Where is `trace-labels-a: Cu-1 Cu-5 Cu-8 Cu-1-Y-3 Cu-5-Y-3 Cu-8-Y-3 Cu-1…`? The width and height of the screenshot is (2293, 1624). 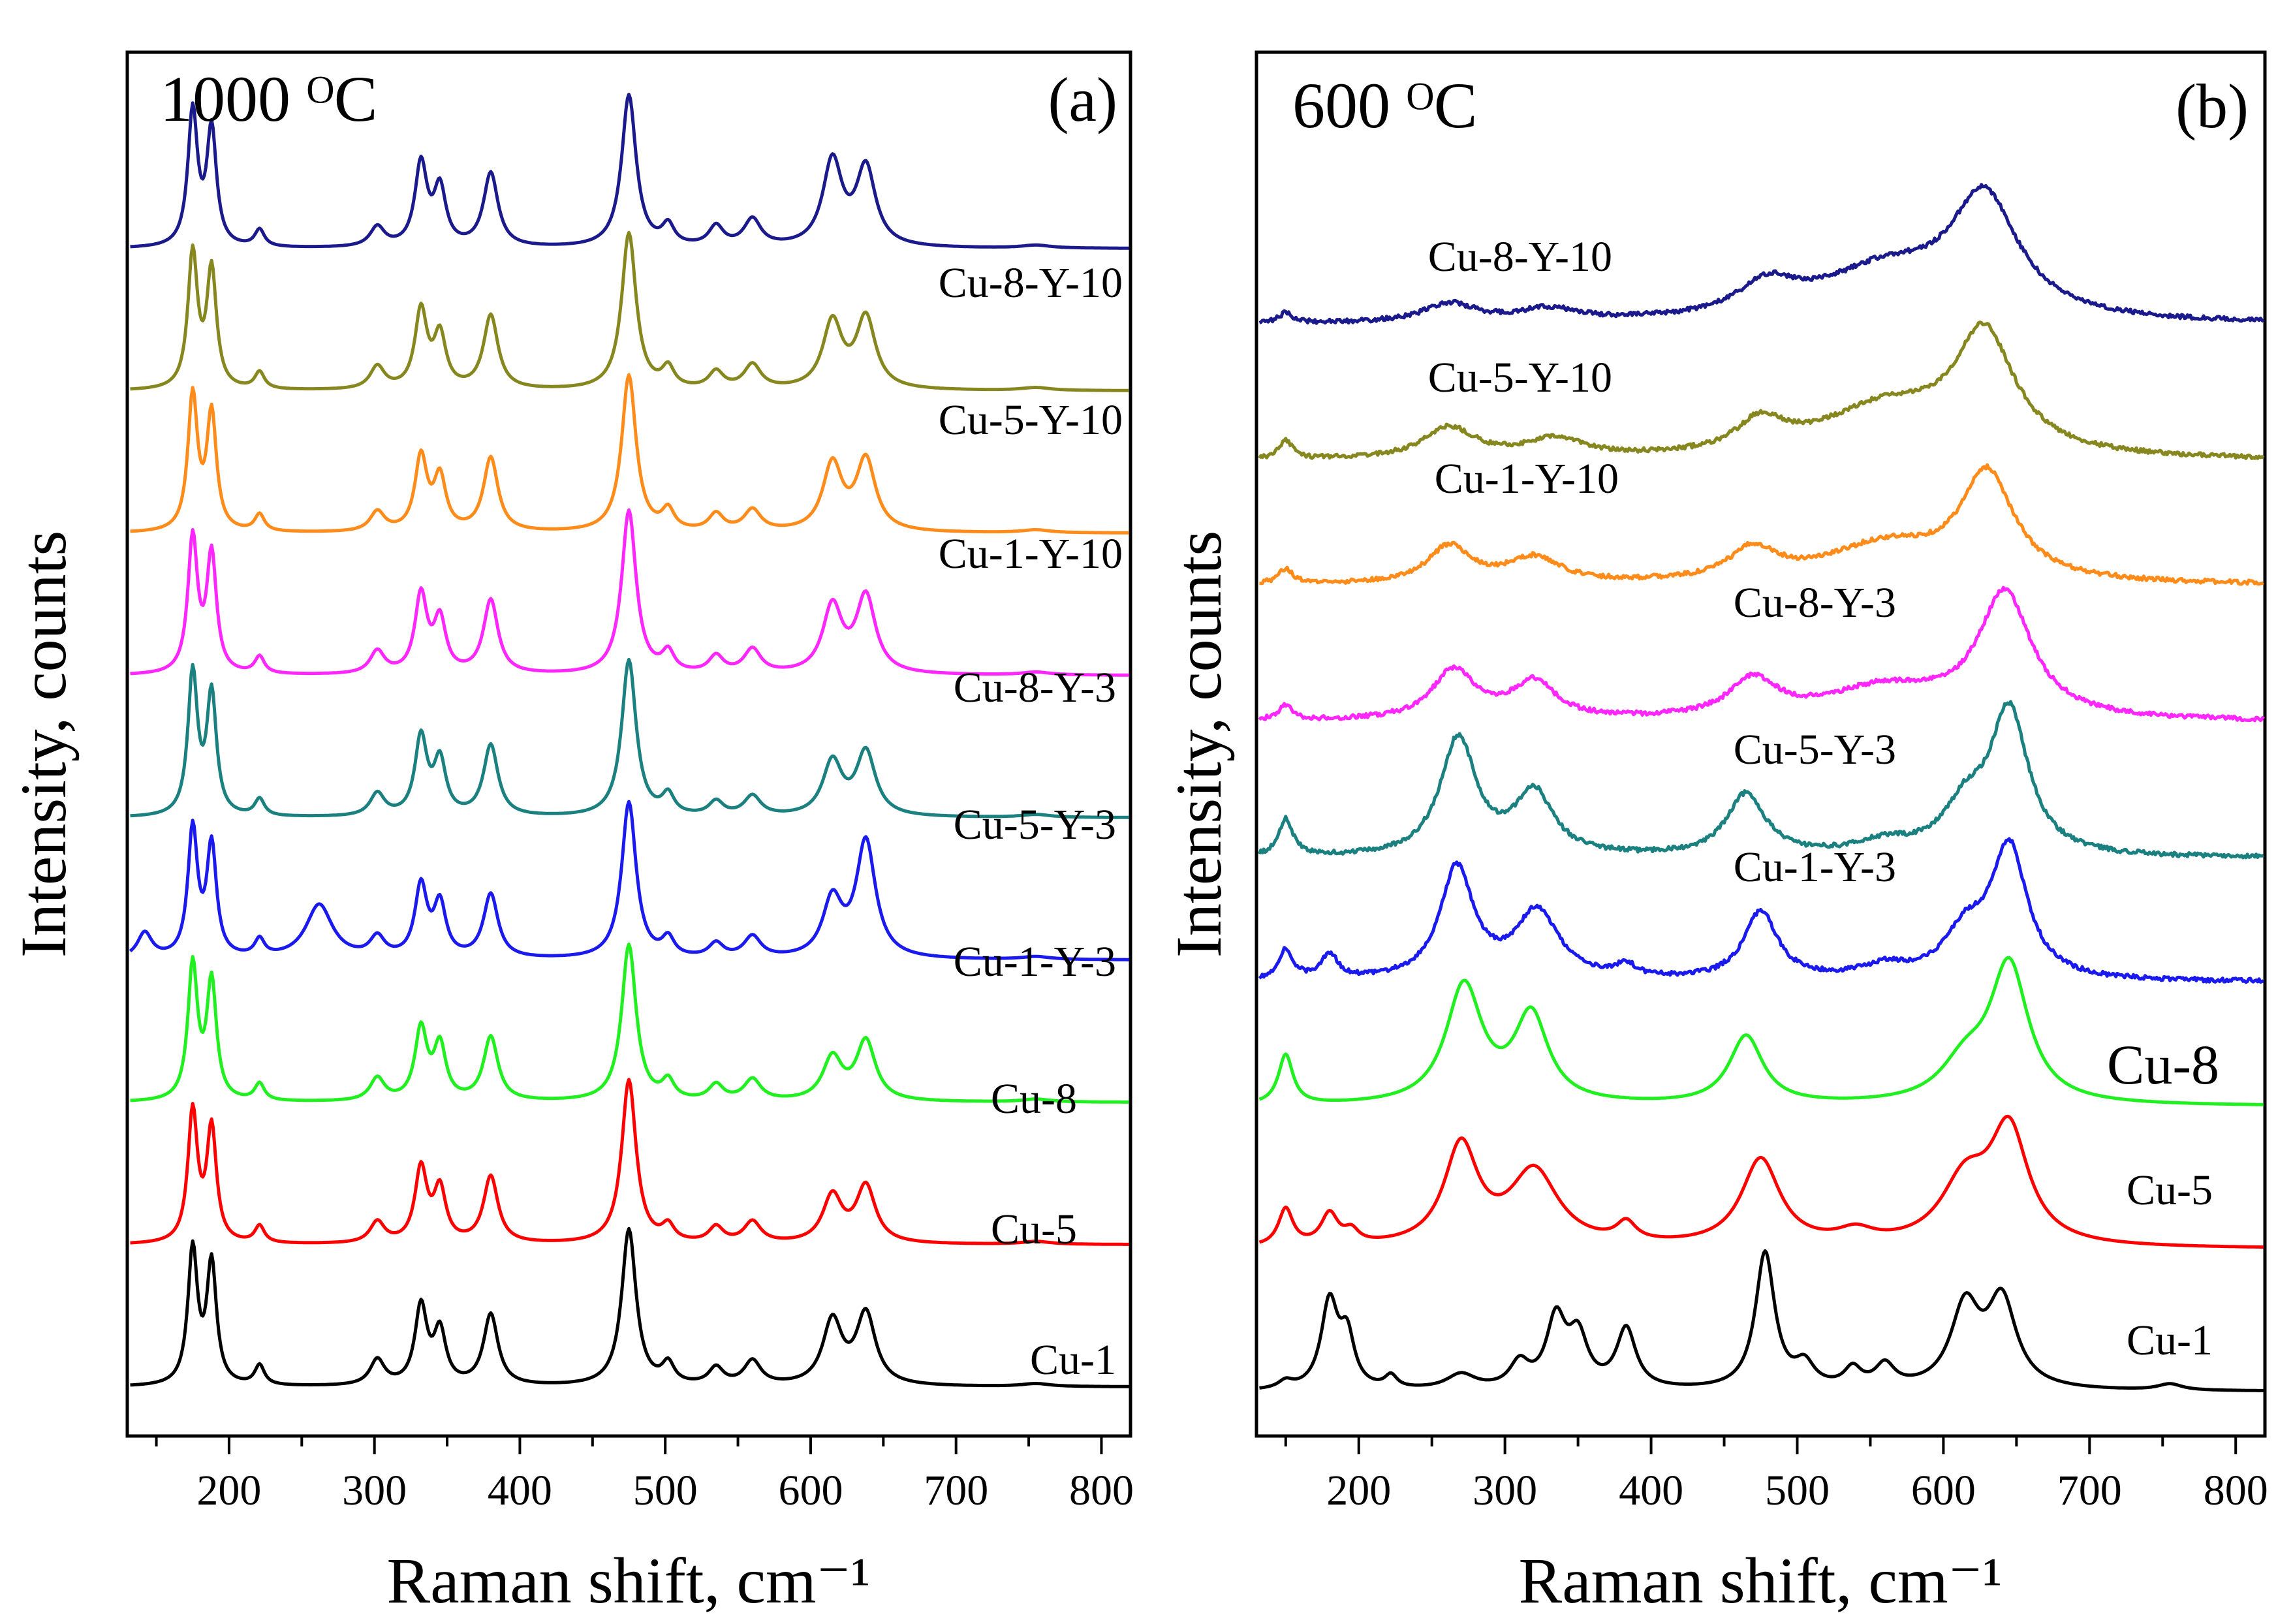
trace-labels-a: Cu-1 Cu-5 Cu-8 Cu-1-Y-3 Cu-5-Y-3 Cu-8-Y-3 Cu-1… is located at coordinates (1031, 821).